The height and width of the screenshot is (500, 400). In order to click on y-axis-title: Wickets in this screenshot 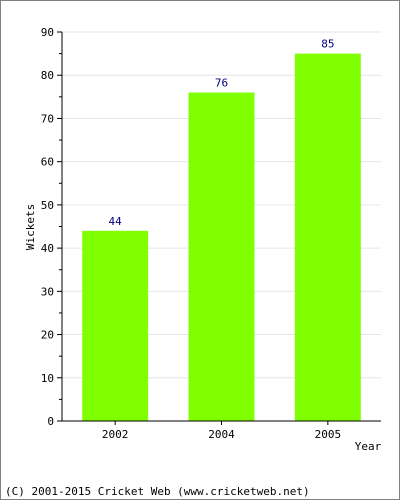, I will do `click(30, 227)`.